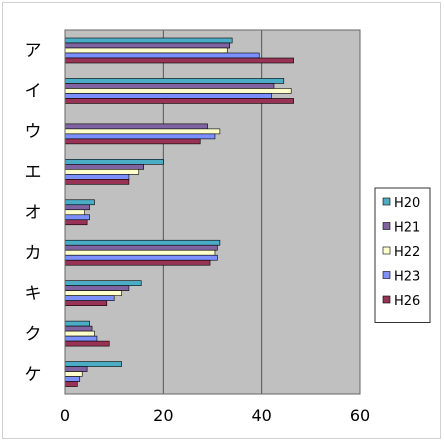 Image resolution: width=444 pixels, height=442 pixels. Describe the element at coordinates (33, 213) in the screenshot. I see `category-label: オ` at that location.